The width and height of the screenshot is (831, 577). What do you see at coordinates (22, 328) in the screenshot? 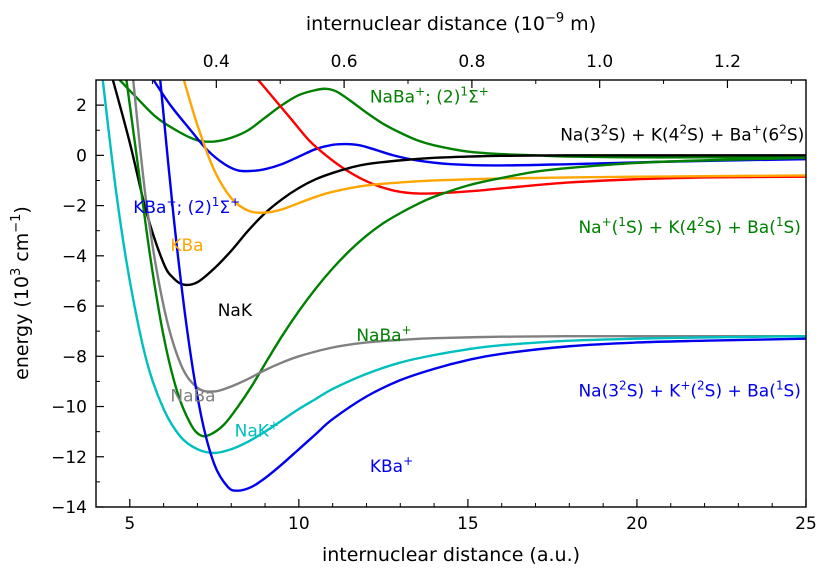
I see `y-axis-label-text: energy (10` at bounding box center [22, 328].